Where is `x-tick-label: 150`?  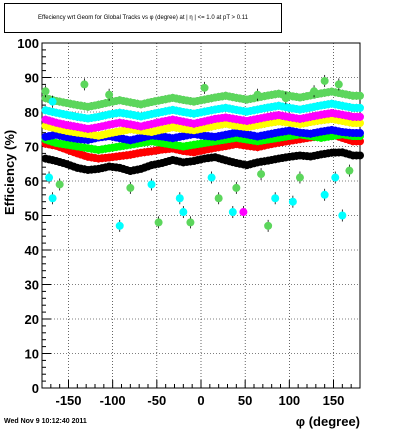
x-tick-label: 150 is located at coordinates (334, 400).